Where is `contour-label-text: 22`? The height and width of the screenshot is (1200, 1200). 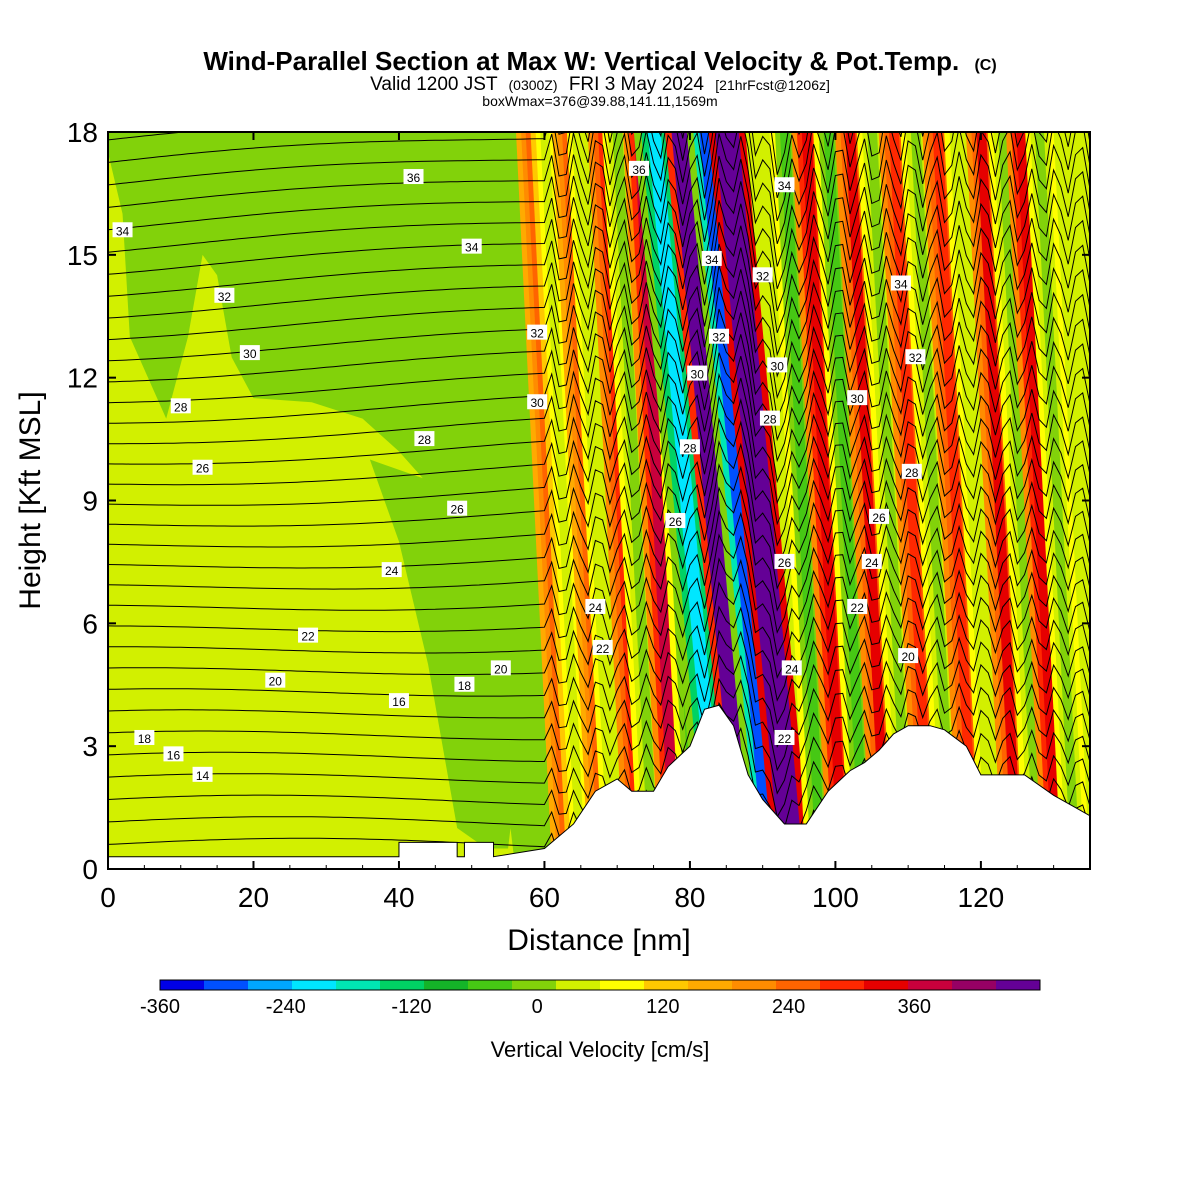
contour-label-text: 22 is located at coordinates (308, 637).